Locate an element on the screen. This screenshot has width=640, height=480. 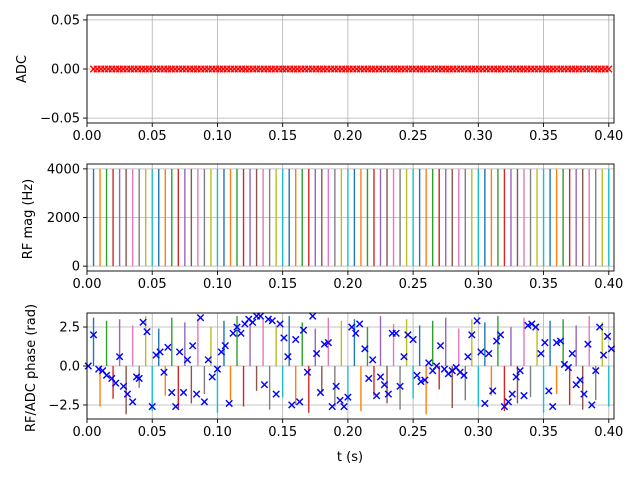
y-tick-label: 2000 is located at coordinates (63, 218).